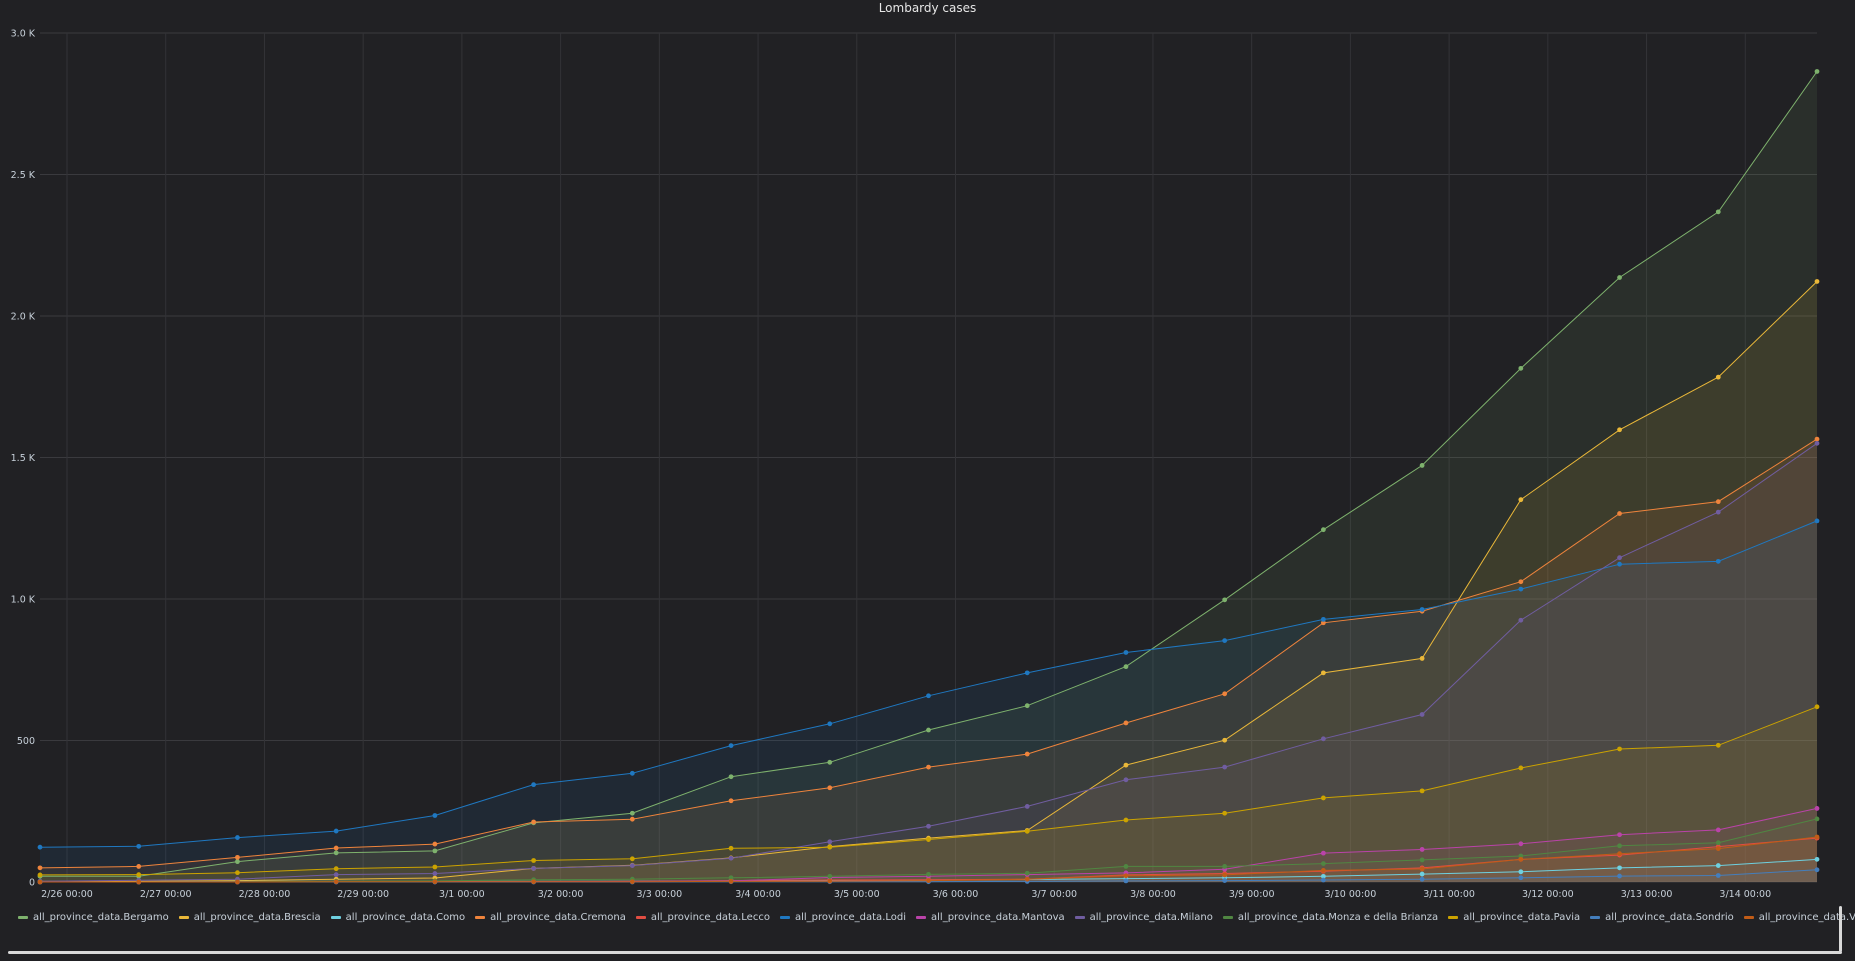  What do you see at coordinates (397, 917) in the screenshot?
I see `legend-item: all_province_data.Como` at bounding box center [397, 917].